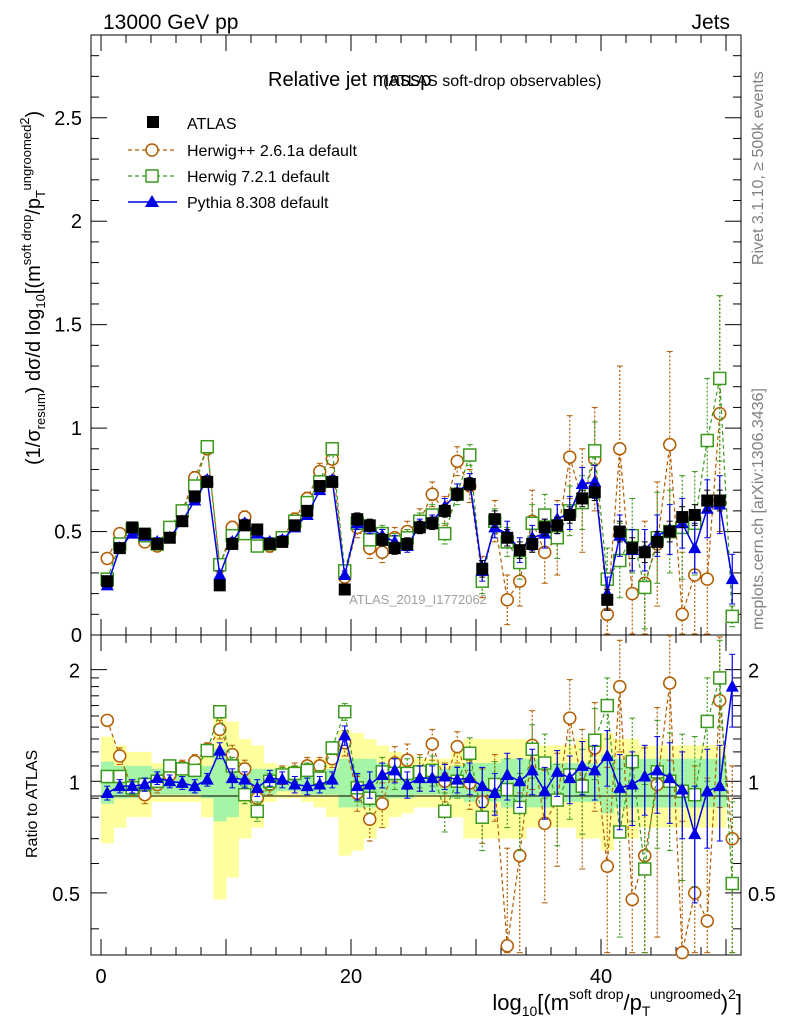 Image resolution: width=786 pixels, height=1024 pixels. I want to click on ratio-y-tick-label: 0.5, so click(66, 895).